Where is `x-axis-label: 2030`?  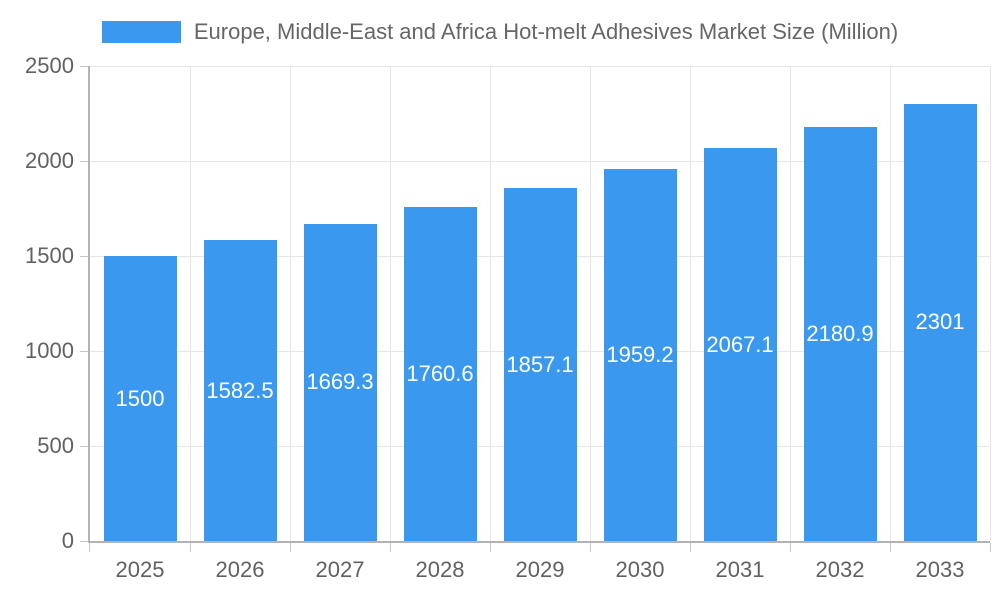 x-axis-label: 2030 is located at coordinates (640, 569).